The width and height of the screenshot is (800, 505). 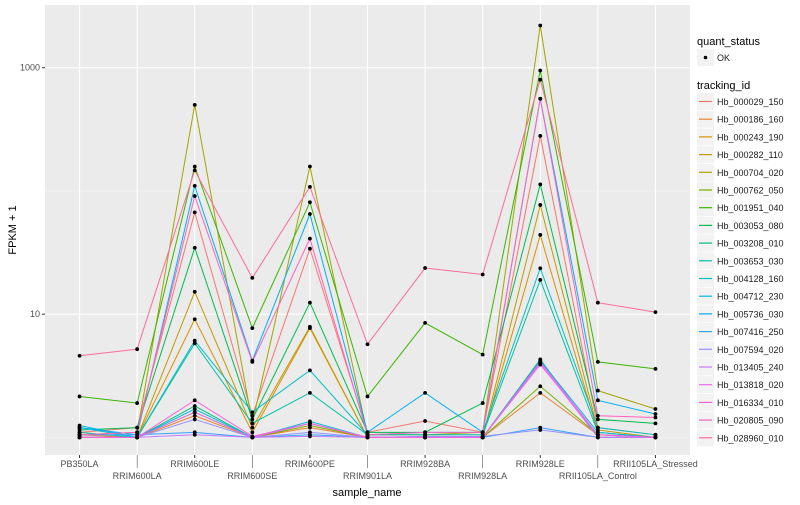 What do you see at coordinates (655, 312) in the screenshot?
I see `data-point-Hb_028960_010-RRII105LA_Stressed` at bounding box center [655, 312].